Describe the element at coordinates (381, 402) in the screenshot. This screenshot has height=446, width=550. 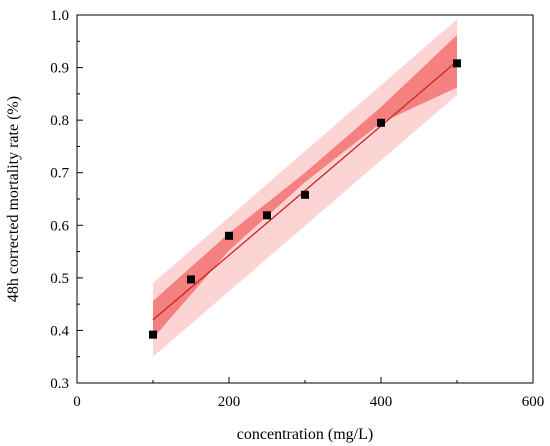
I see `x-tick-label: 400` at that location.